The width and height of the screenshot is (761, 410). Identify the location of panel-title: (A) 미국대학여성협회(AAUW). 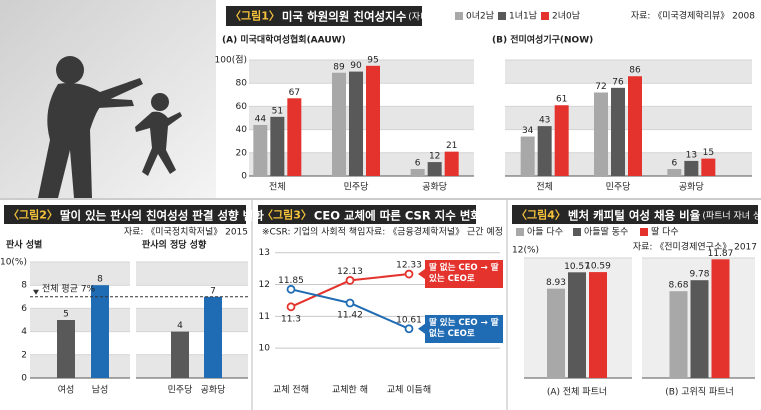
(284, 40).